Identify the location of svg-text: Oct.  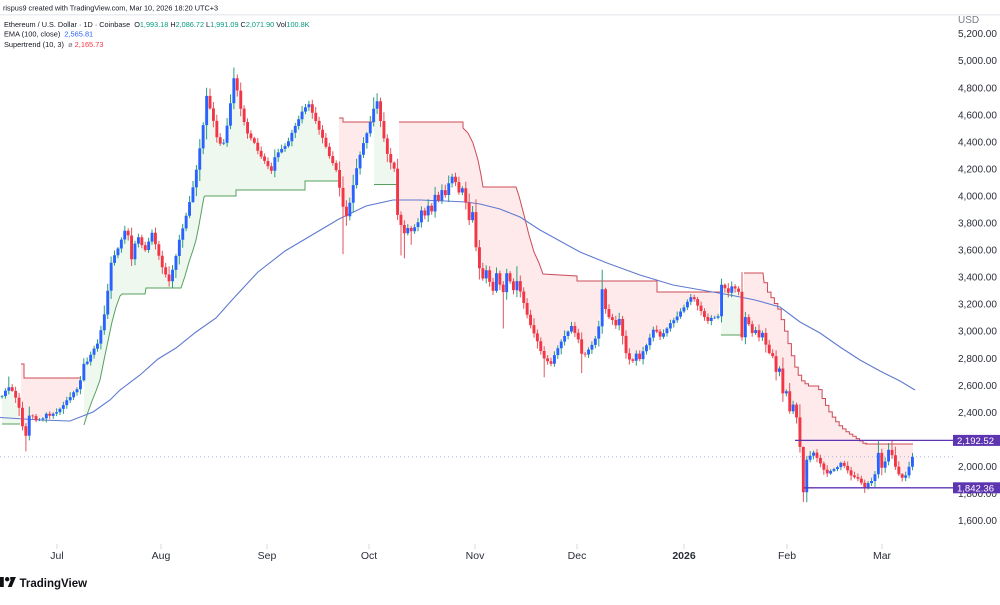
(369, 556).